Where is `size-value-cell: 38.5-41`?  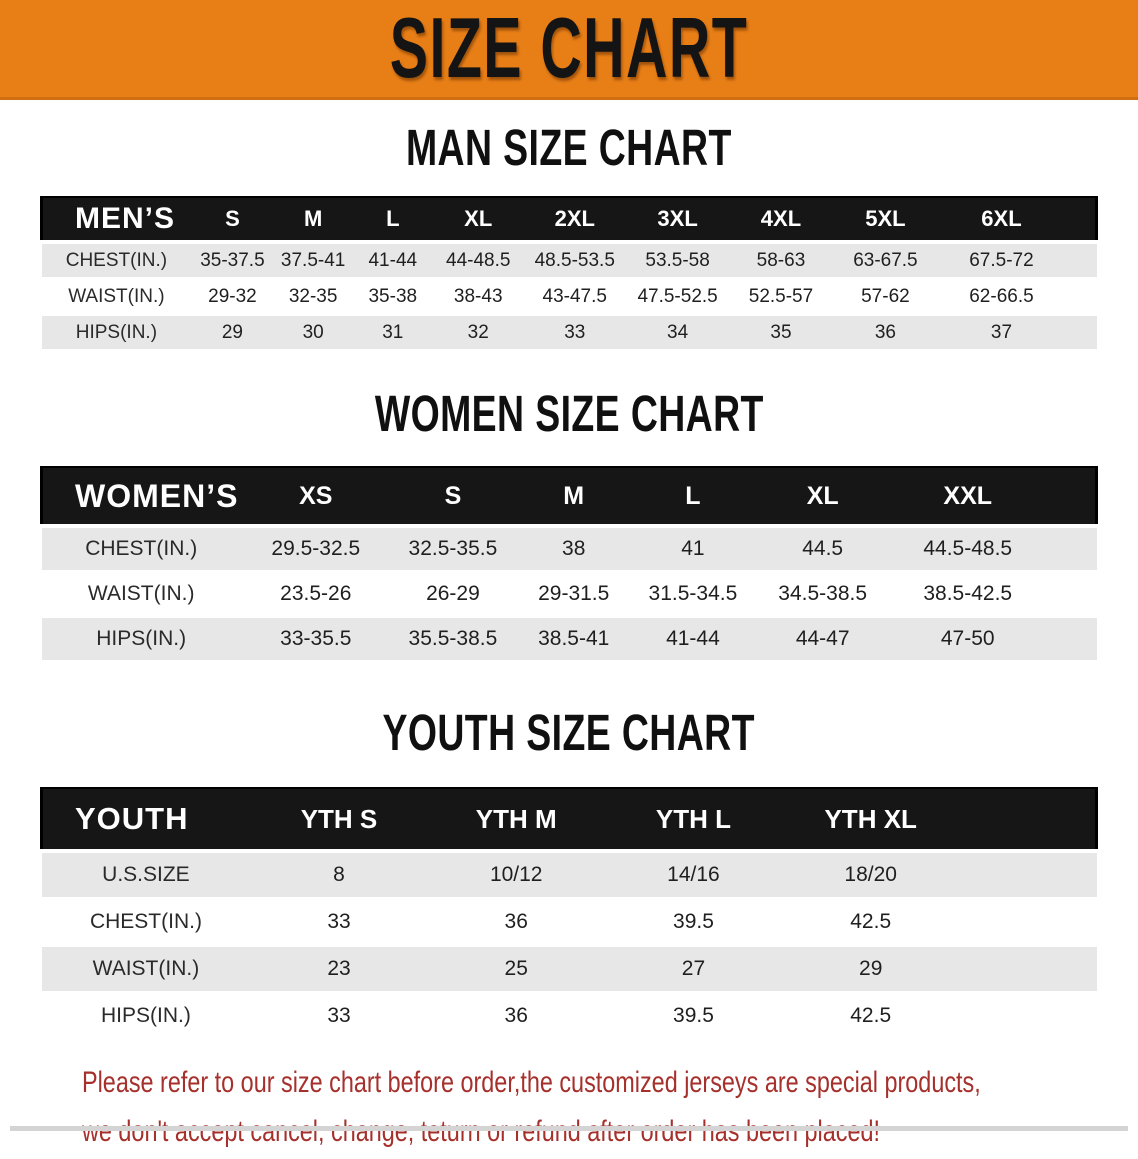
size-value-cell: 38.5-41 is located at coordinates (574, 639).